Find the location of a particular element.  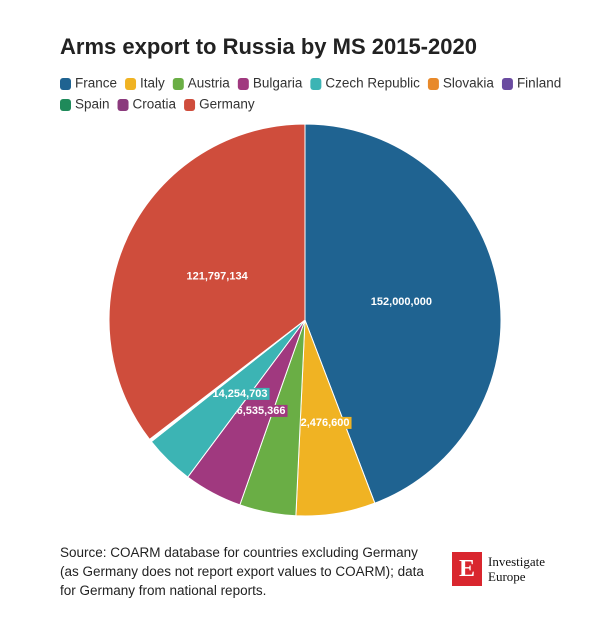

data-label: 14,254,703 is located at coordinates (239, 394).